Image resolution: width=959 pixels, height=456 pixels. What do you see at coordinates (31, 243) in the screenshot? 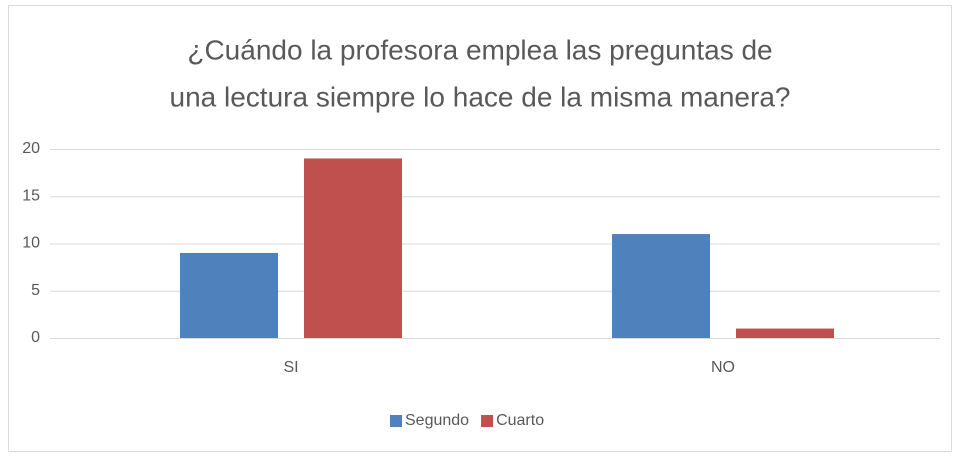
I see `y-tick-label: 10` at bounding box center [31, 243].